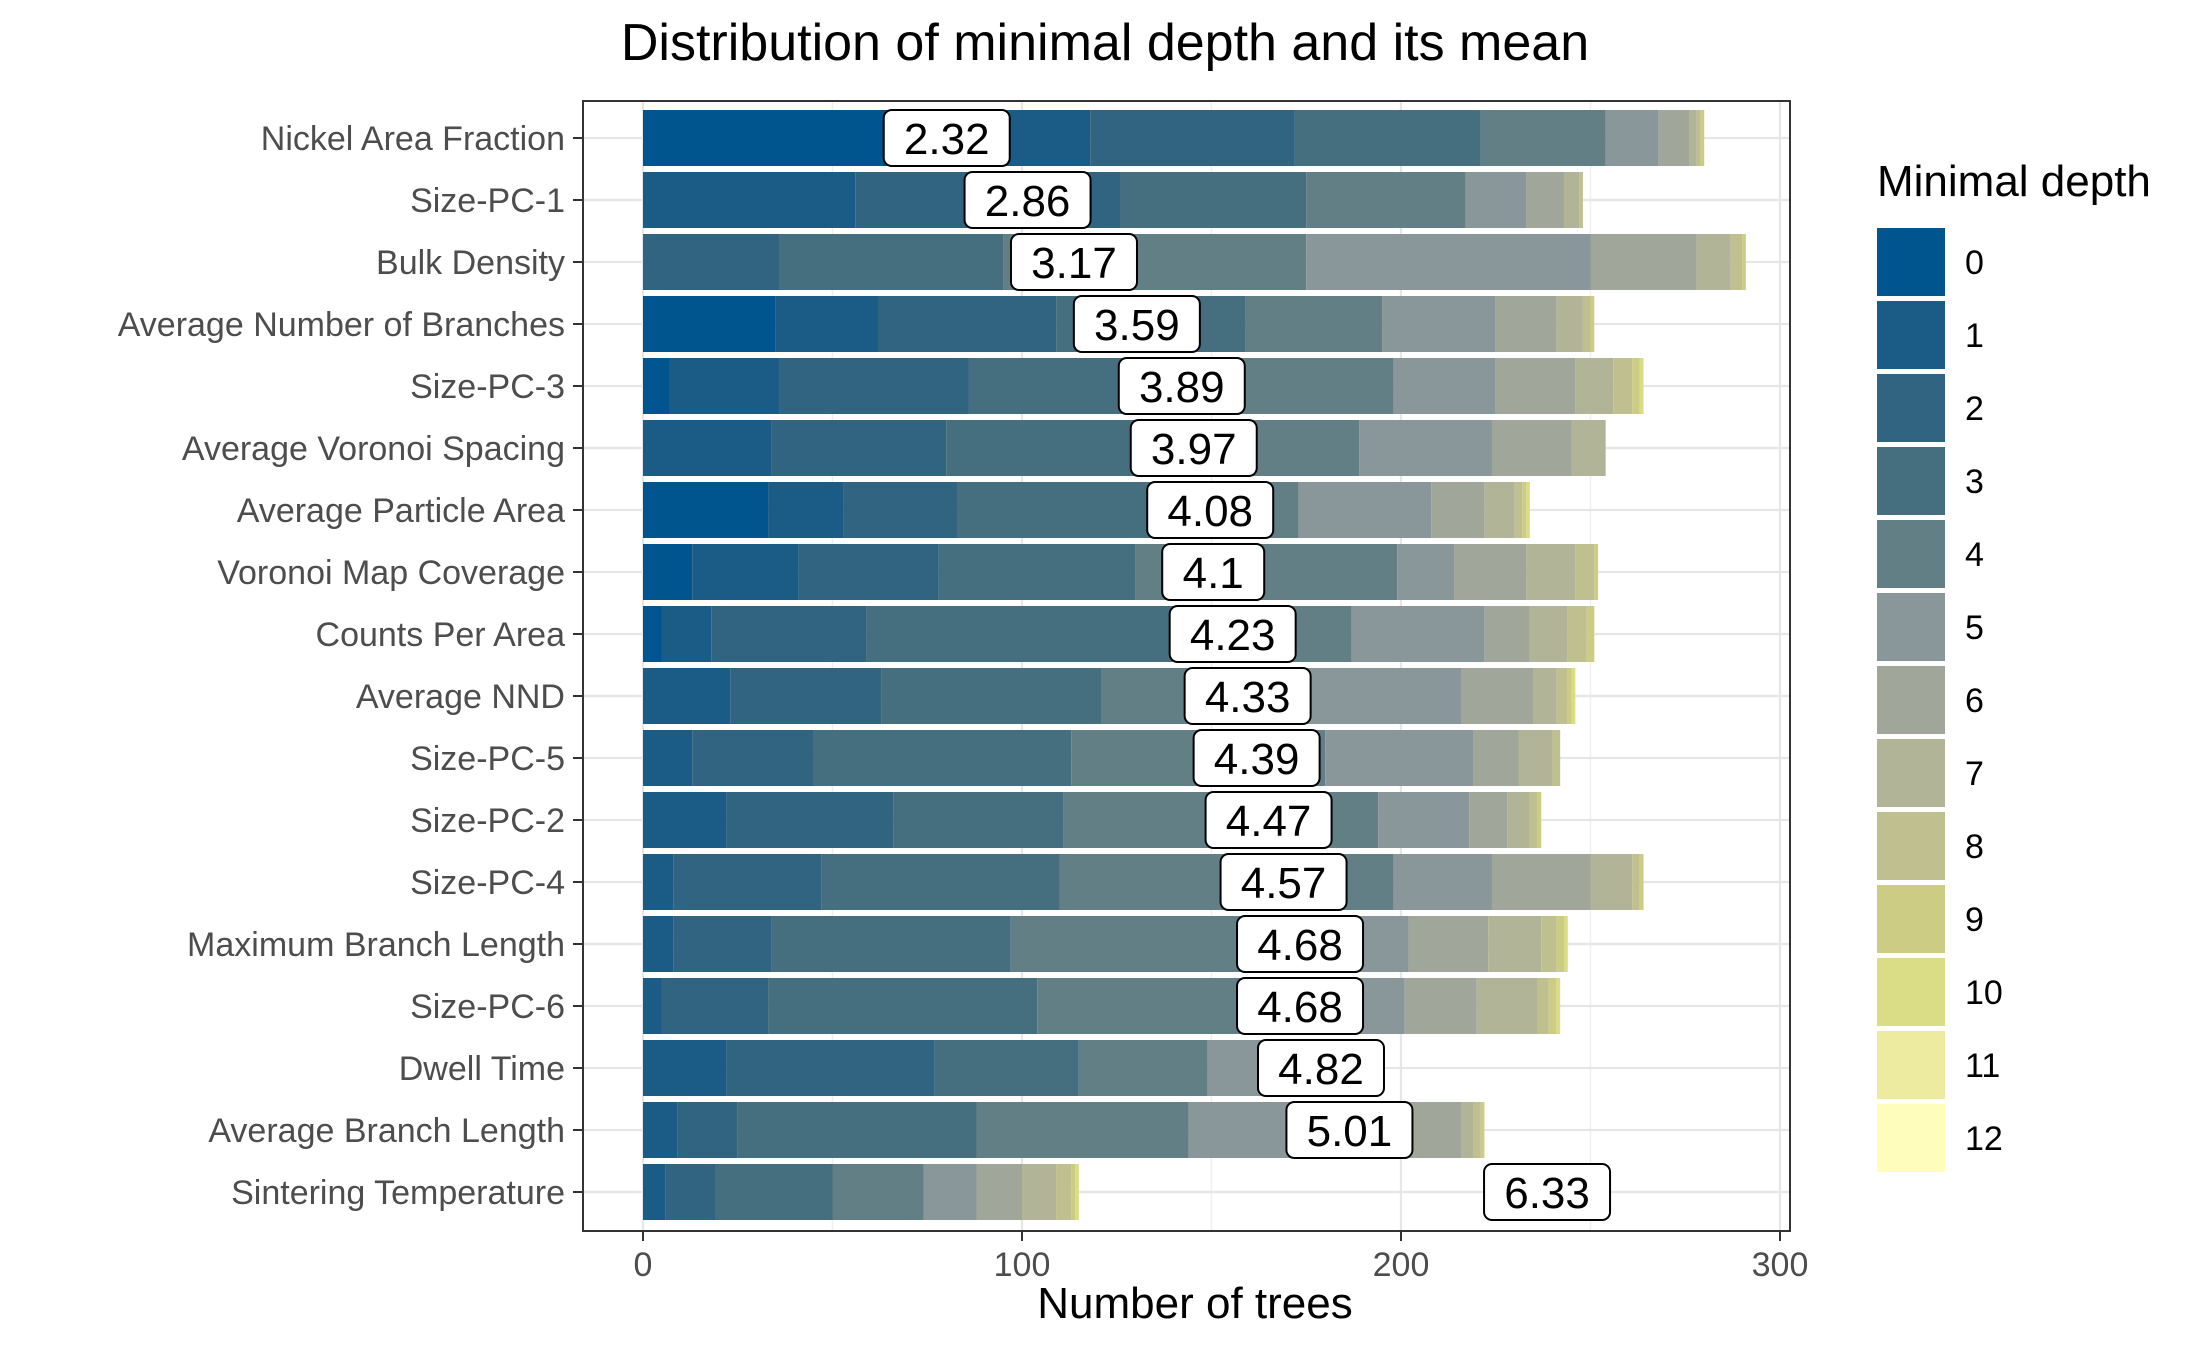 This screenshot has height=1350, width=2187. What do you see at coordinates (1300, 1006) in the screenshot?
I see `mean-label: 4.68` at bounding box center [1300, 1006].